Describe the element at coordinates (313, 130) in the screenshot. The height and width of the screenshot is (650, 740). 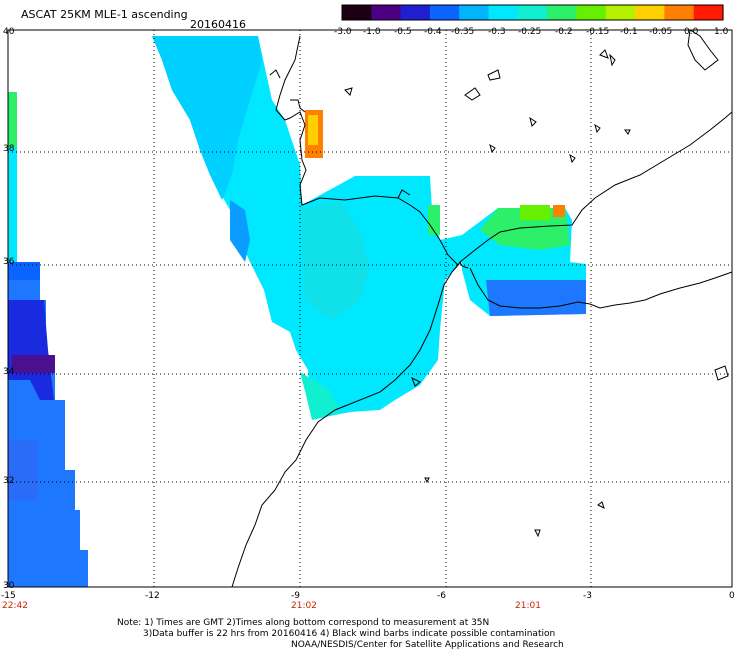
I see `hotspot-cells` at that location.